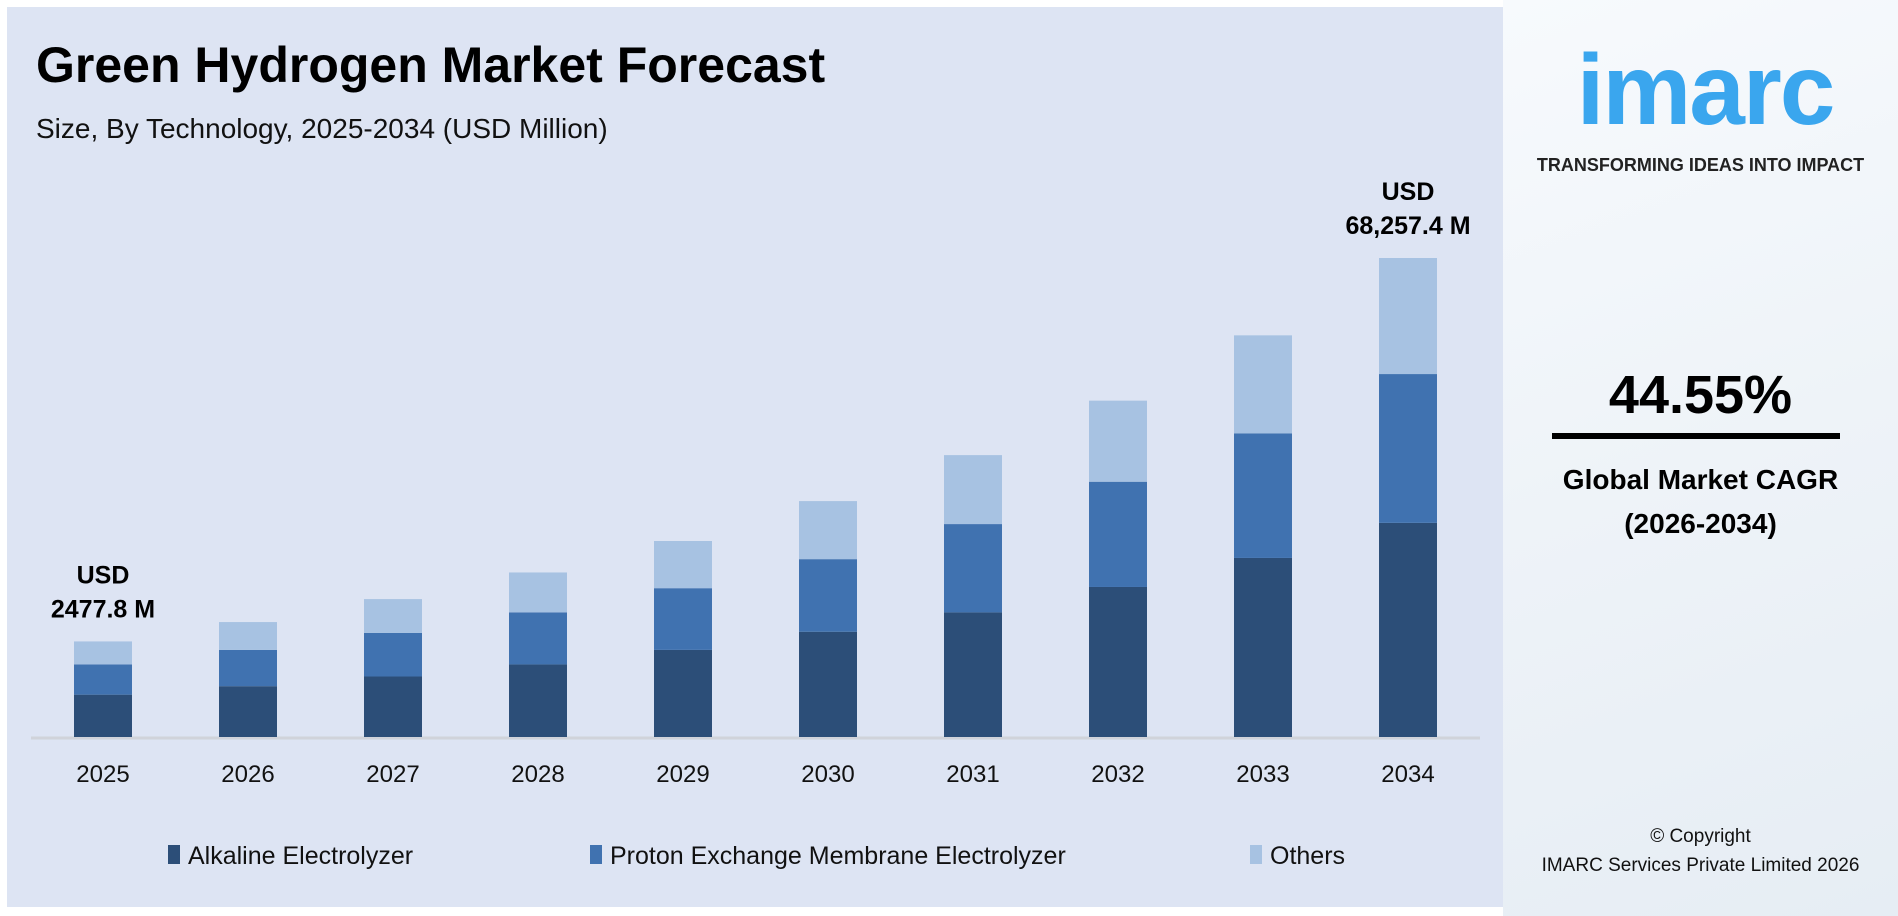 The image size is (1898, 916). I want to click on bar-2034-proton-exchange-membrane-electrolyzer, so click(1408, 448).